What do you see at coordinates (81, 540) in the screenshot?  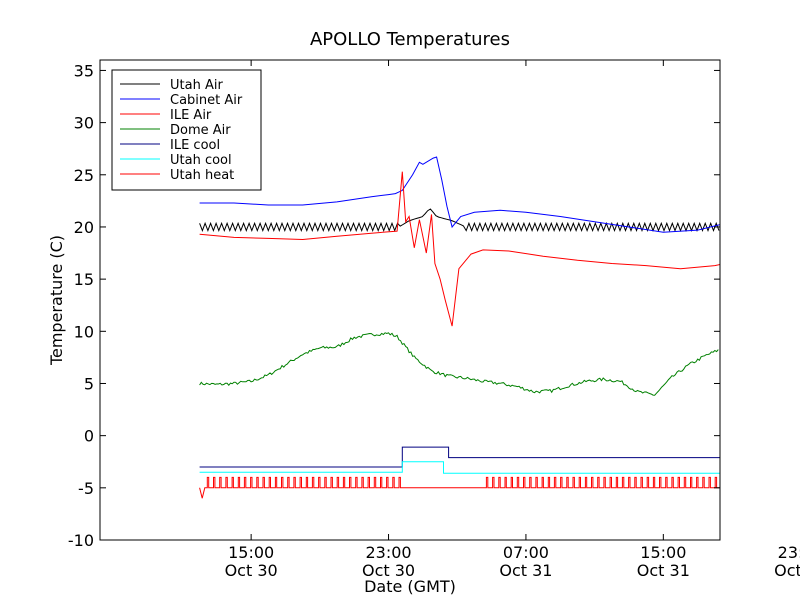 I see `y-tick-label: -10` at bounding box center [81, 540].